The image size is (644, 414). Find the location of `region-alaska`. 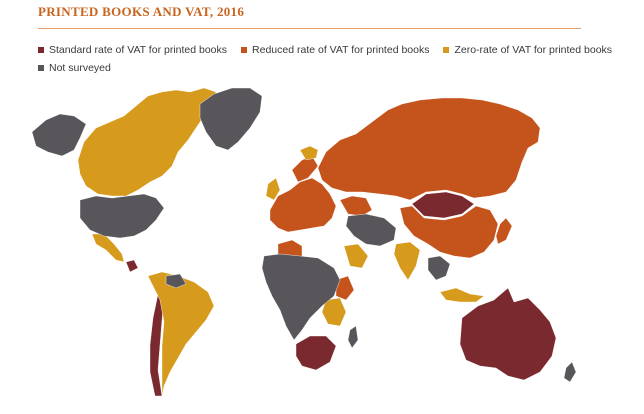

region-alaska is located at coordinates (59, 135).